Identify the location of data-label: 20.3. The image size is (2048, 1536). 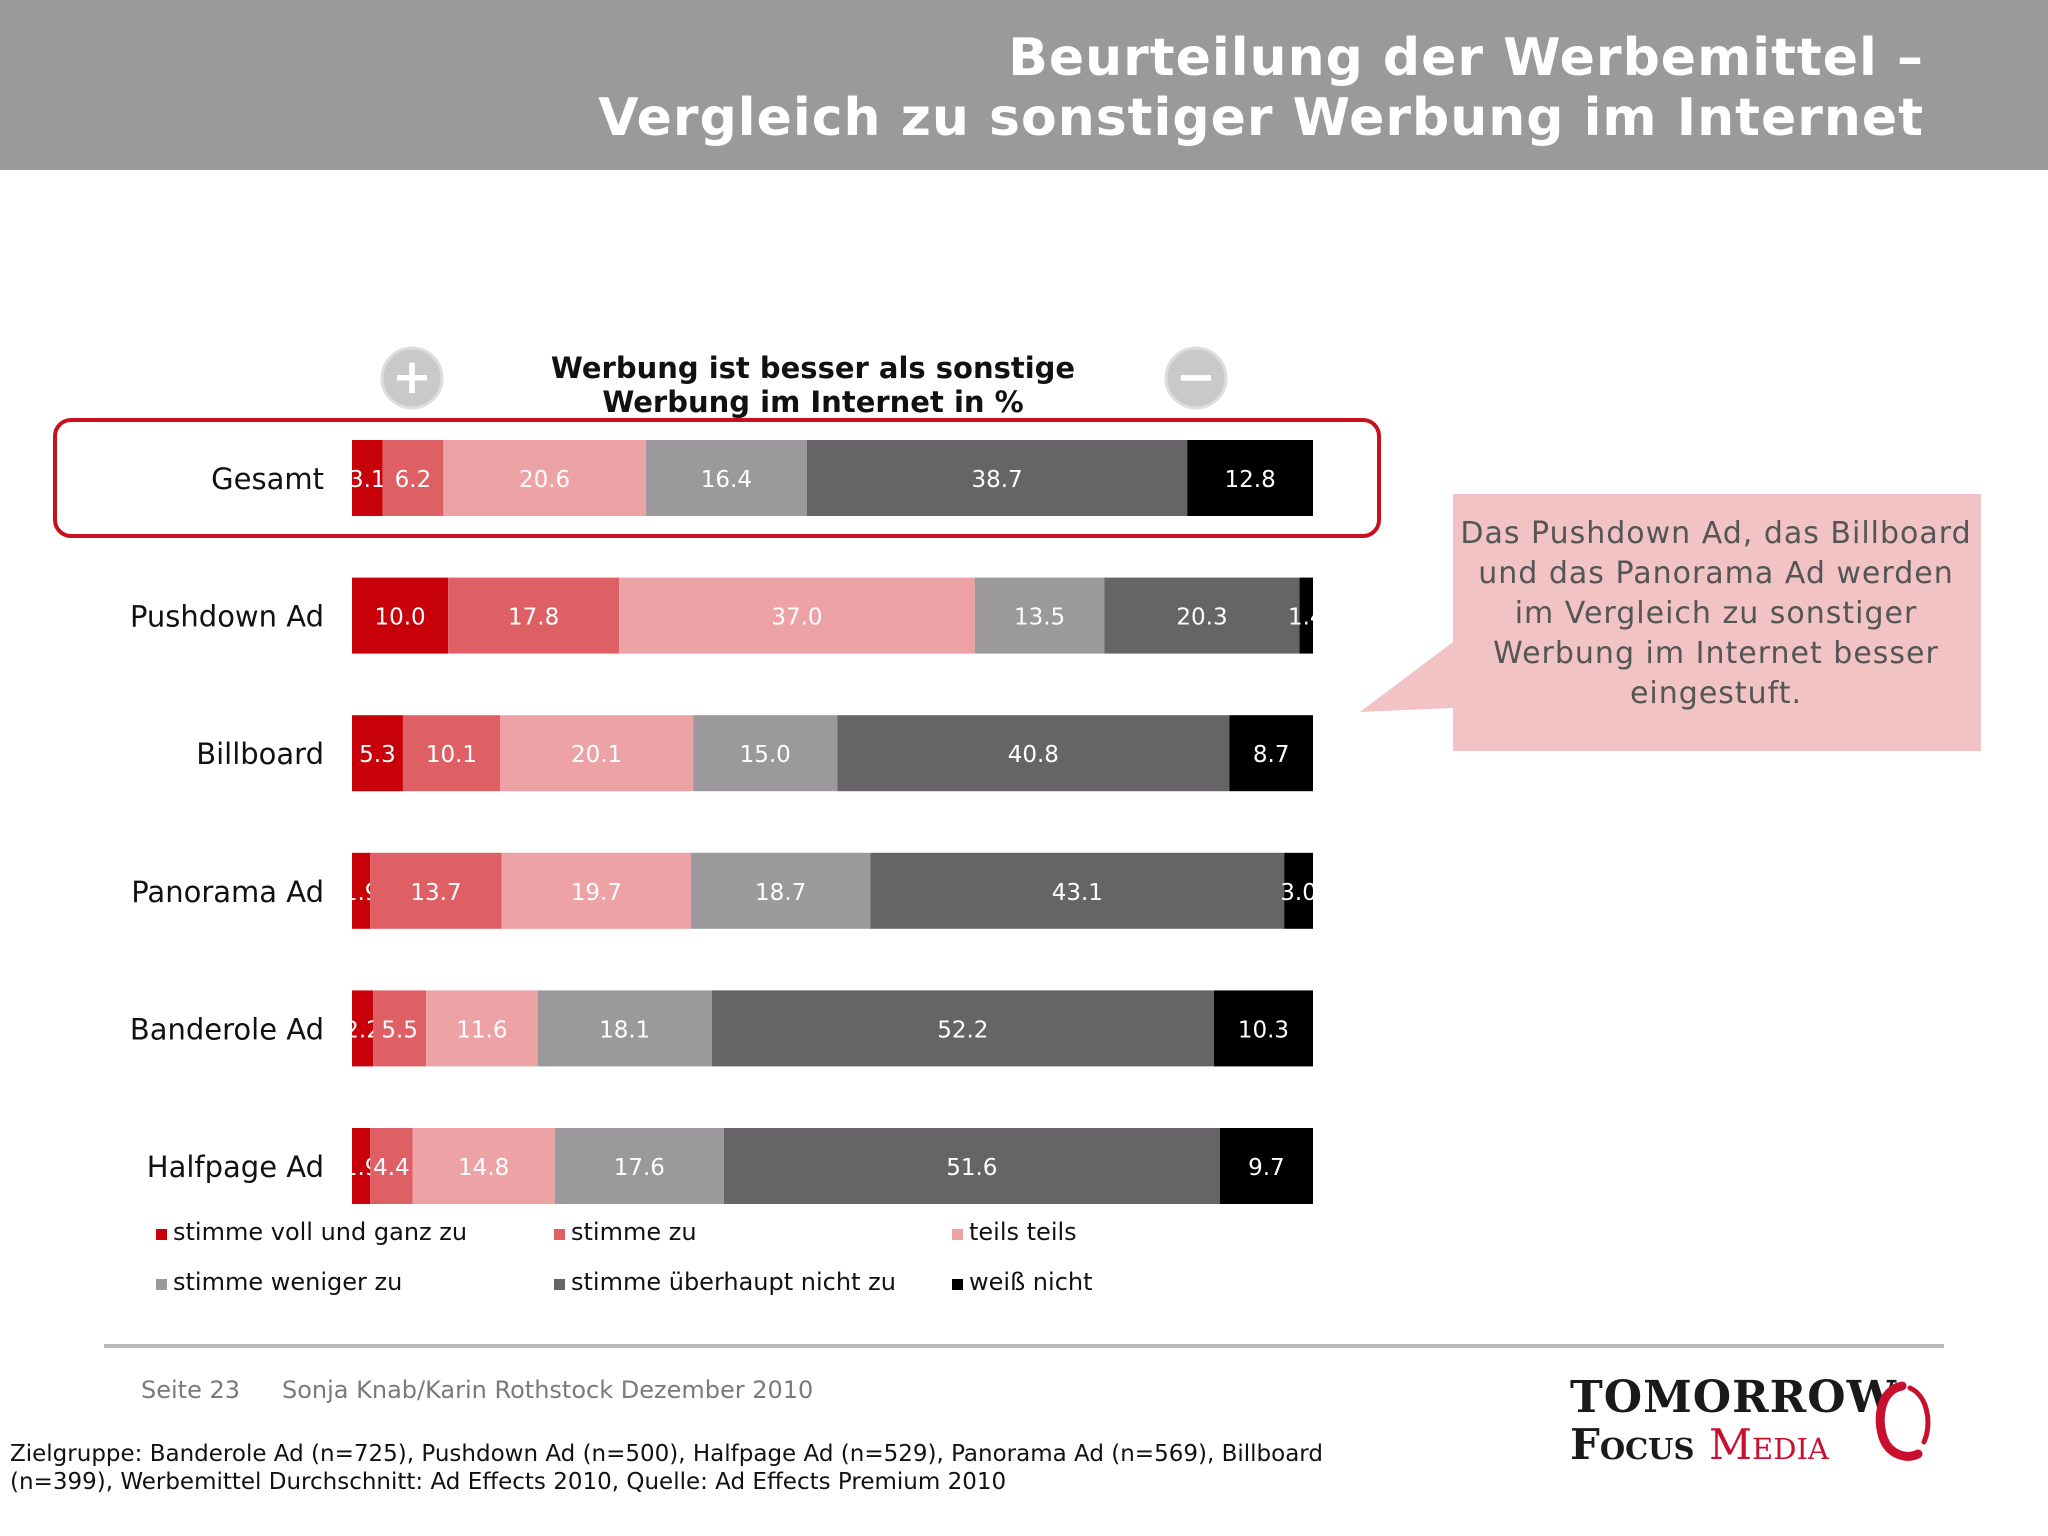
(1201, 618).